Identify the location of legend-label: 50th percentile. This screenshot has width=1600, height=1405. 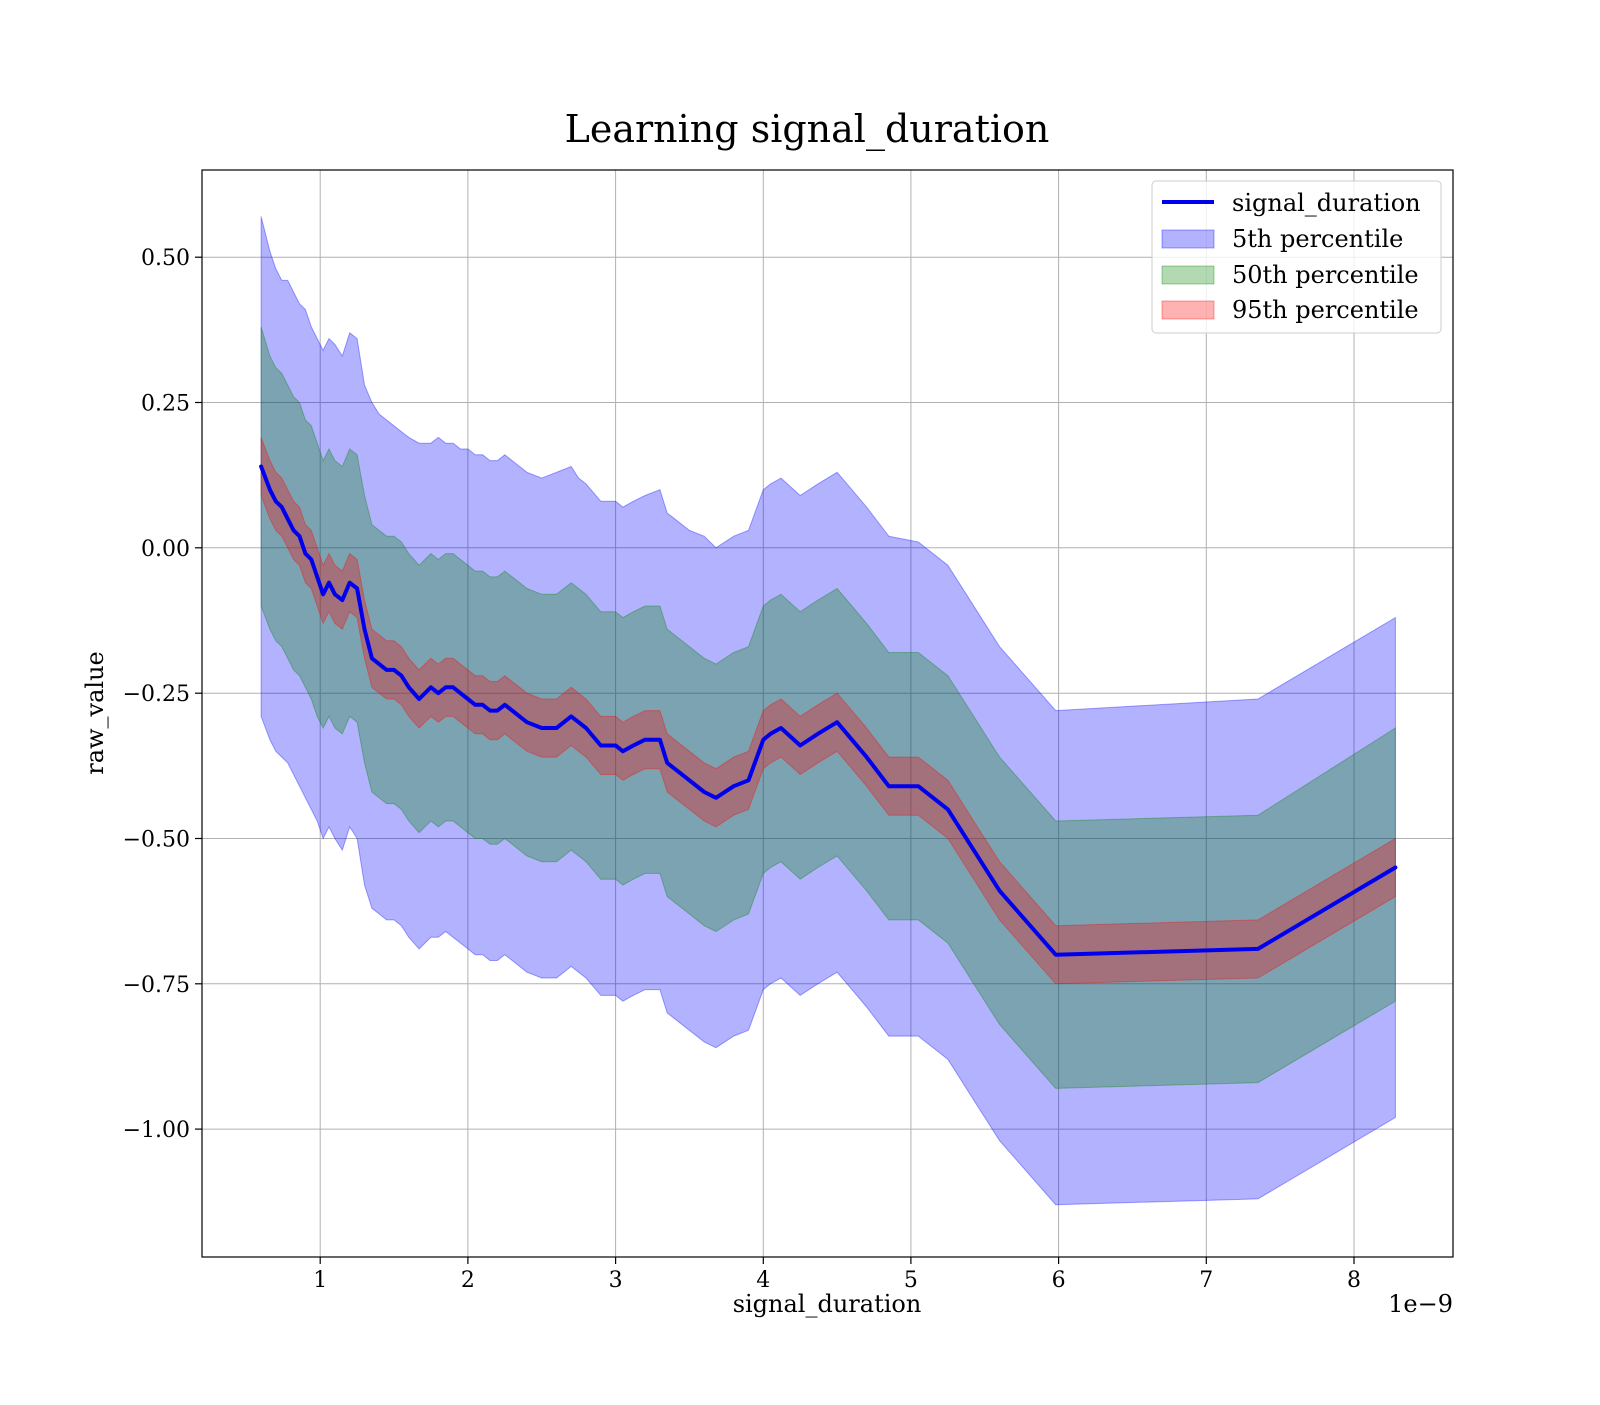
(1325, 275).